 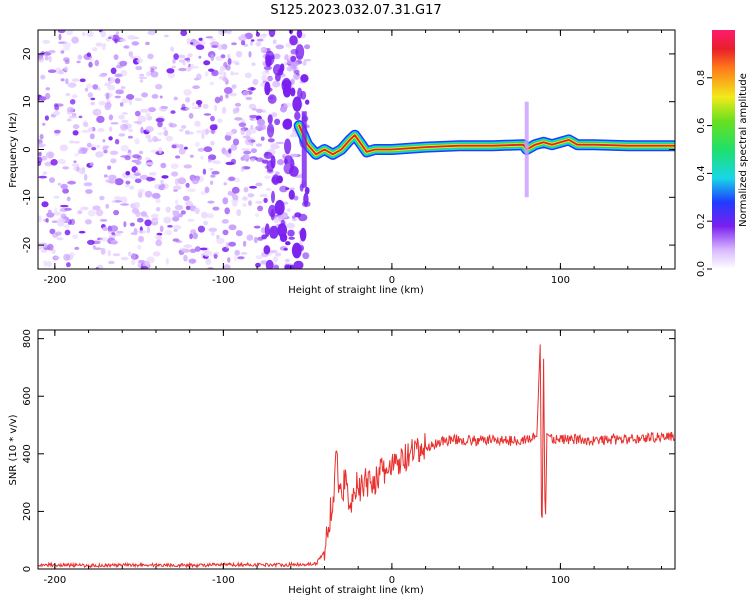 What do you see at coordinates (27, 149) in the screenshot?
I see `spectrogram-ytick-label: 0` at bounding box center [27, 149].